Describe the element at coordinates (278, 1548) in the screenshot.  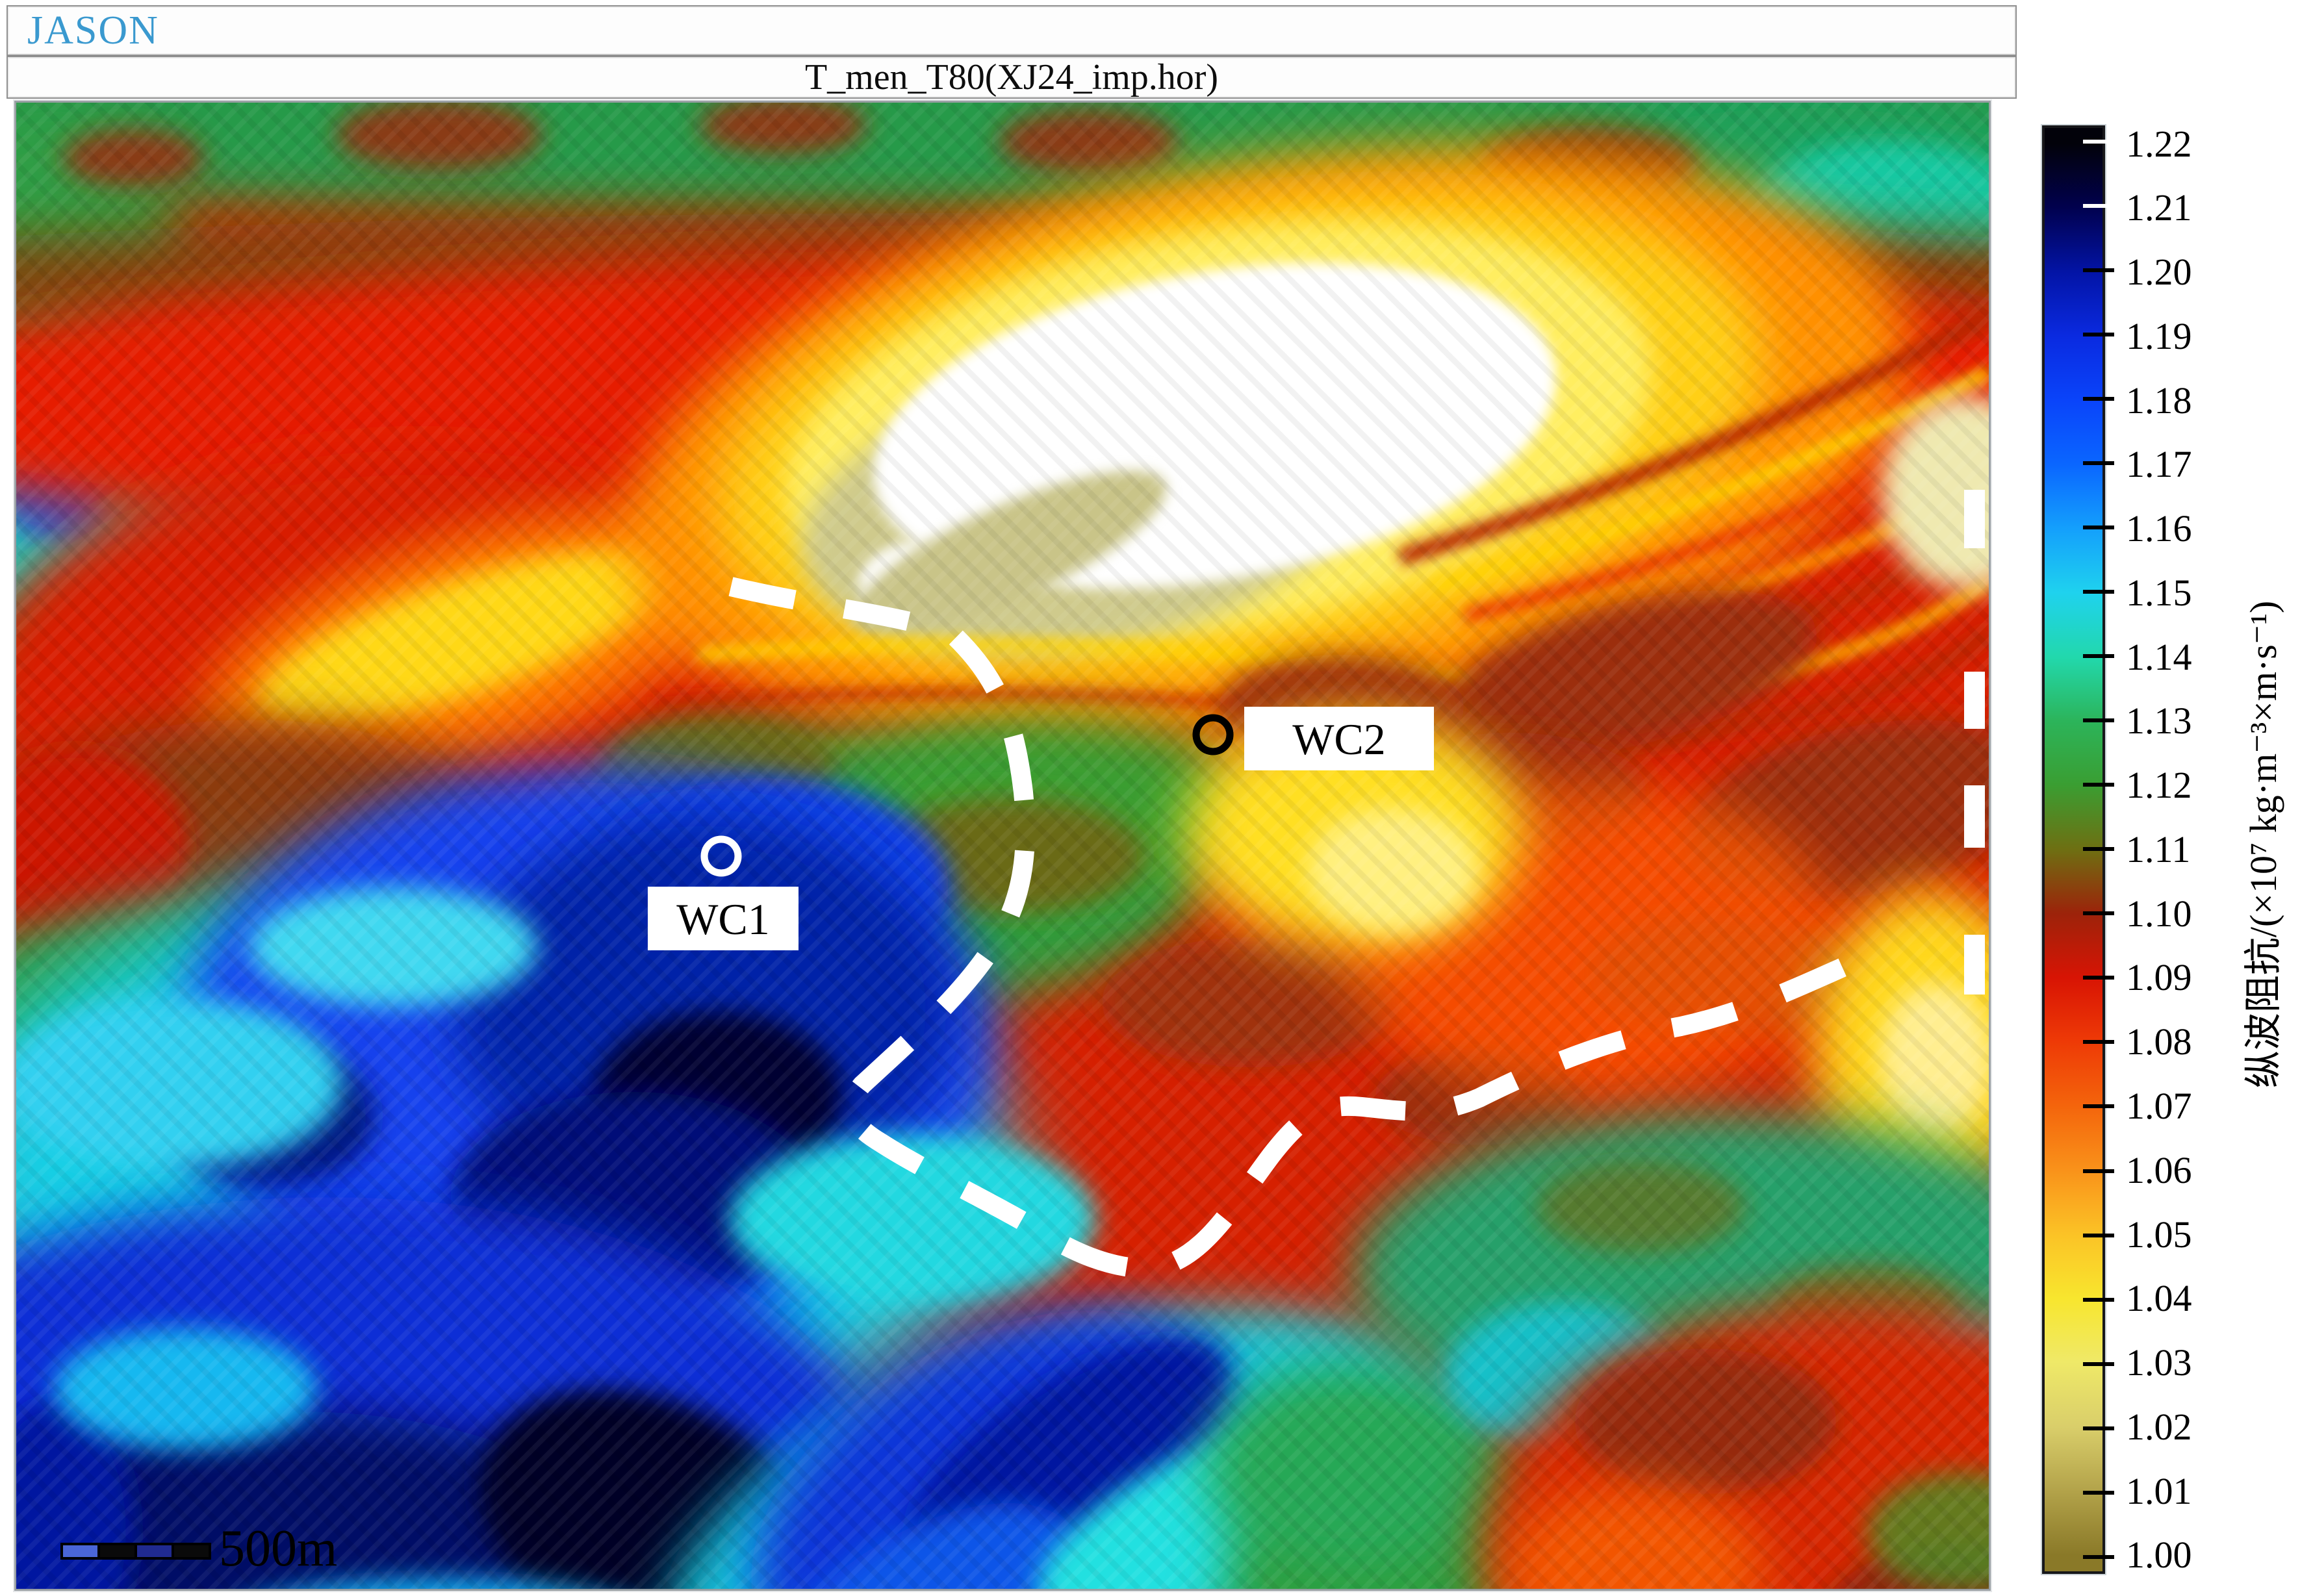
I see `scale-bar-label: 500m` at that location.